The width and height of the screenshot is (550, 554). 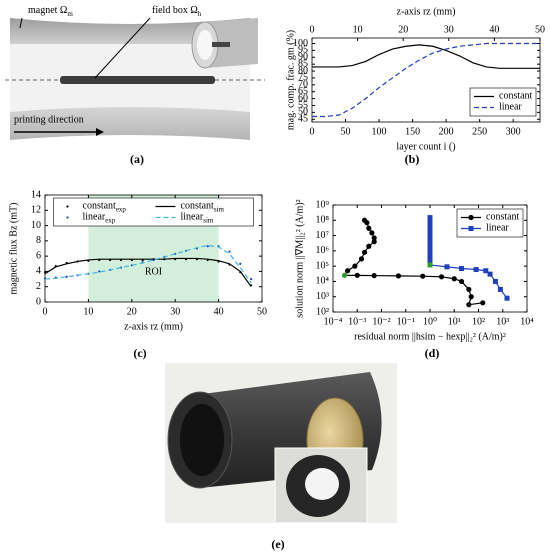 I want to click on legend-entry: linearsim, so click(x=197, y=218).